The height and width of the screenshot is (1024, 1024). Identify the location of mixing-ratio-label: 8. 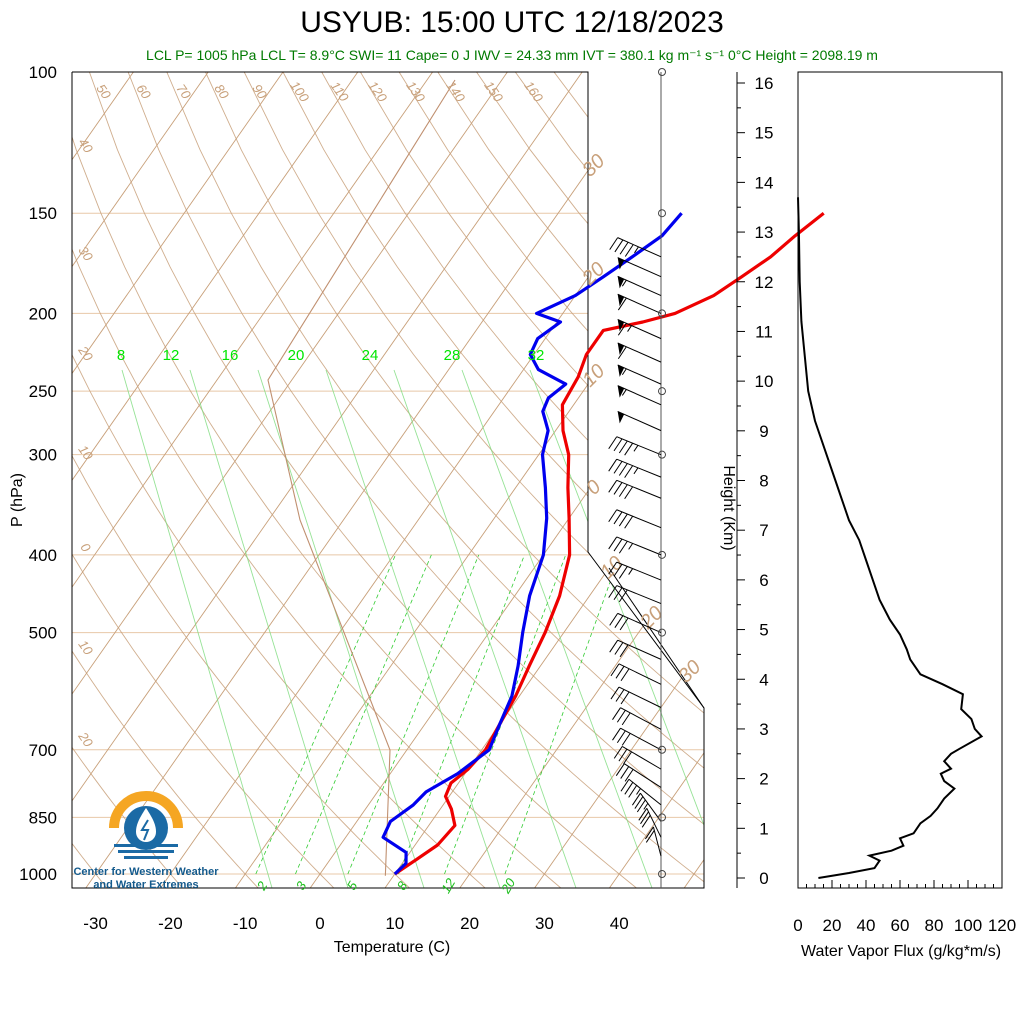
(121, 355).